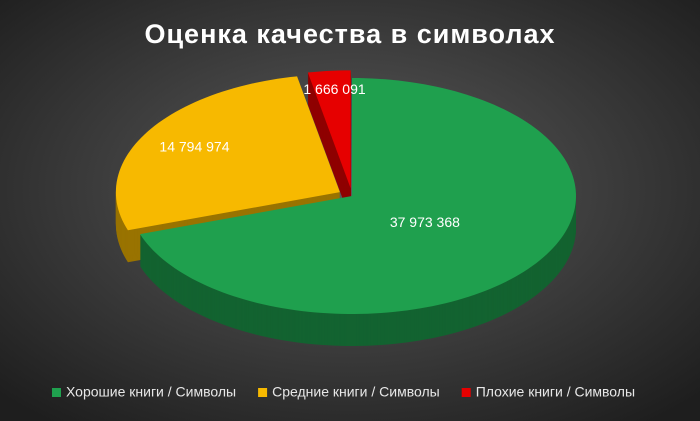  What do you see at coordinates (334, 89) in the screenshot?
I see `data-label: 1 666 091` at bounding box center [334, 89].